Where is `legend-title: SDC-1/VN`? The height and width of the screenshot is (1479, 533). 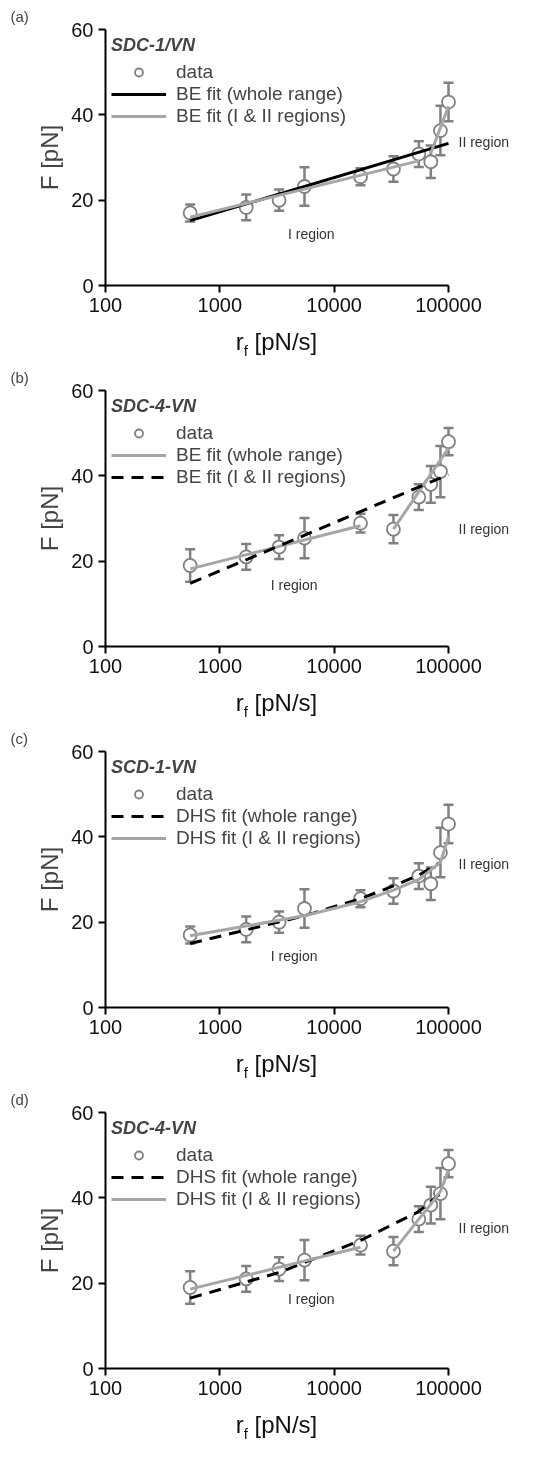 legend-title: SDC-1/VN is located at coordinates (154, 45).